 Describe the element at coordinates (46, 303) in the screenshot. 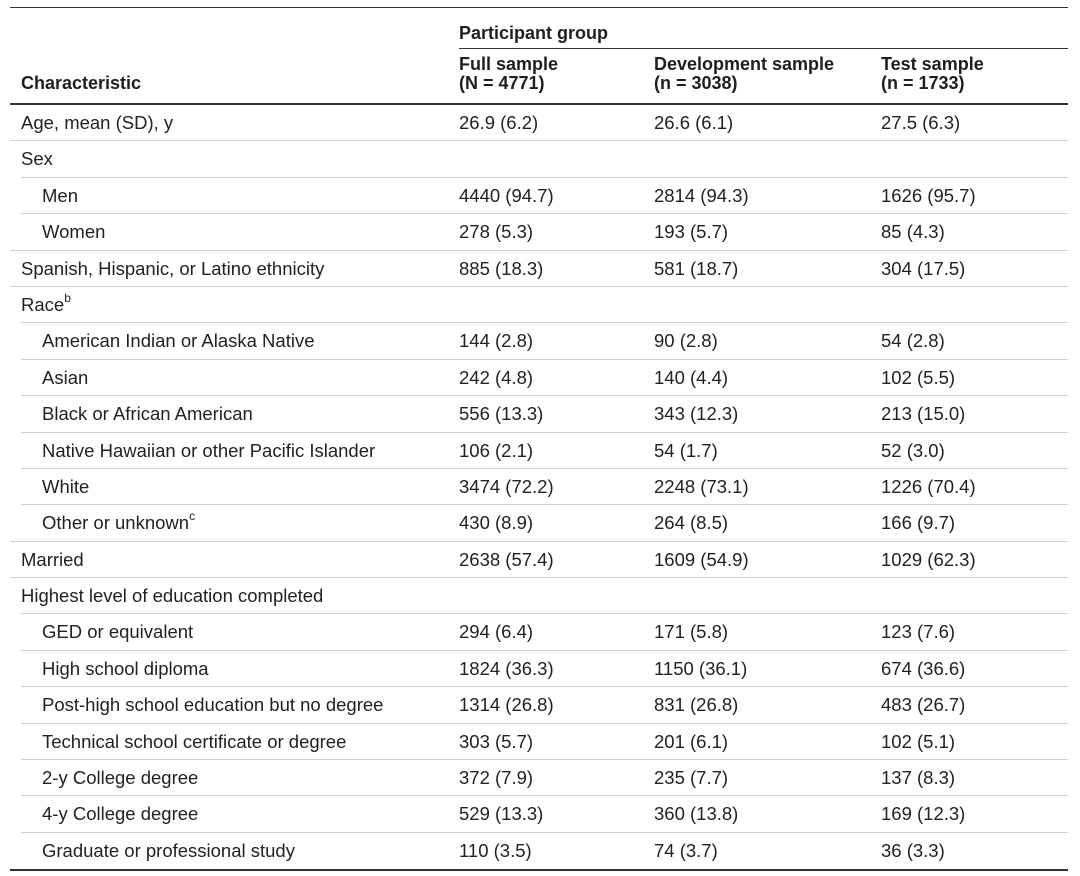

I see `row-label-cell: Raceb` at that location.